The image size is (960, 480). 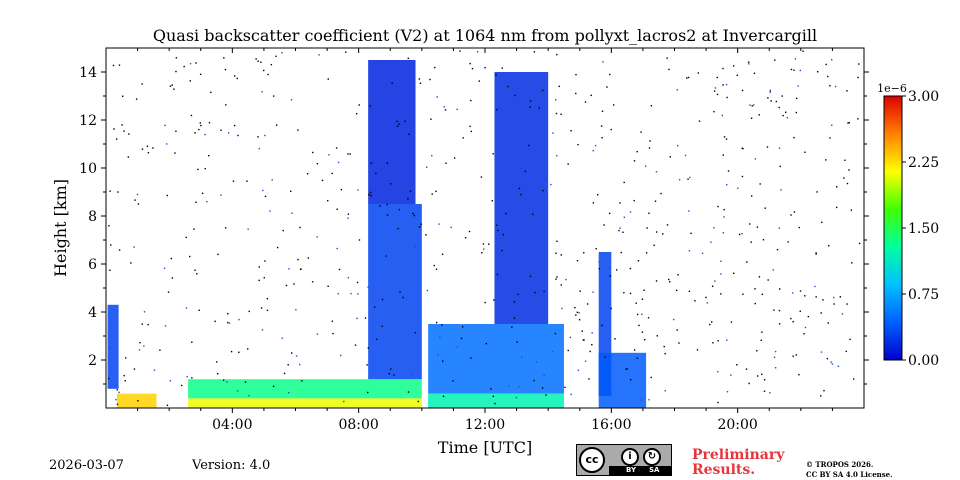 What do you see at coordinates (923, 97) in the screenshot?
I see `colorbar-tick-label: 3.00` at bounding box center [923, 97].